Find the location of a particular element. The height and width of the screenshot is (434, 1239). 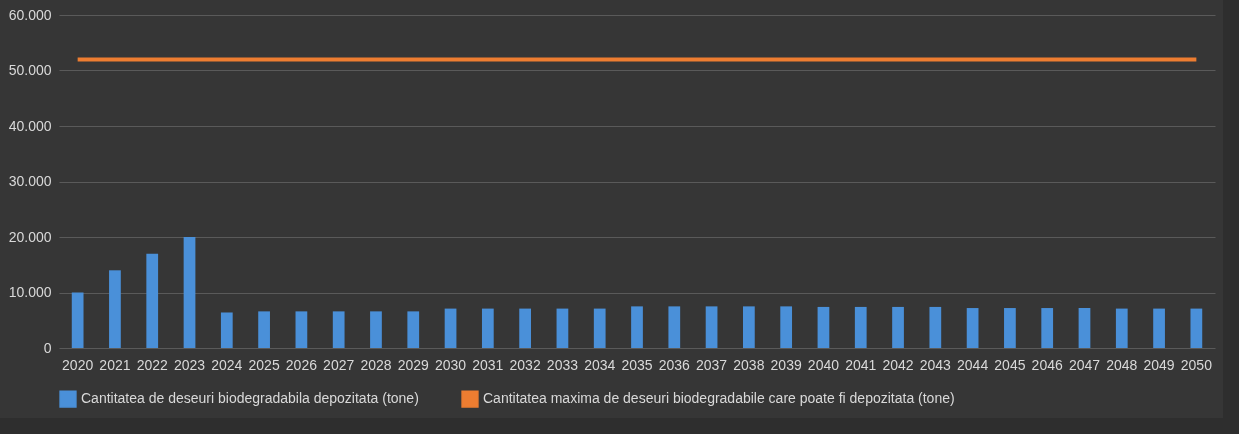

x-tick-label: 2022 is located at coordinates (152, 364).